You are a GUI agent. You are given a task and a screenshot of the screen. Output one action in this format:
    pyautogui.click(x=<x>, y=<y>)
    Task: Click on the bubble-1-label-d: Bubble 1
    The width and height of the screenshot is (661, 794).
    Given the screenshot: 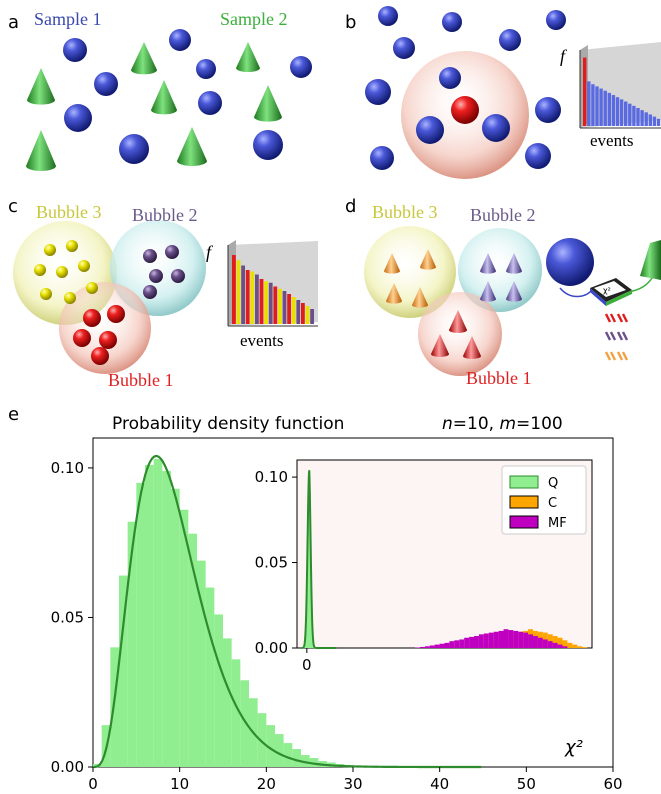 What is the action you would take?
    pyautogui.click(x=499, y=378)
    